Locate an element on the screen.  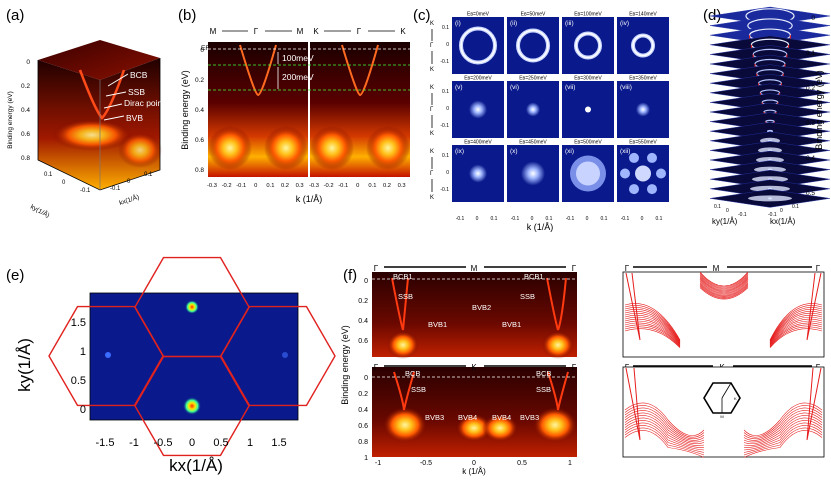
f-inset-line1 is located at coordinates (726, 390).